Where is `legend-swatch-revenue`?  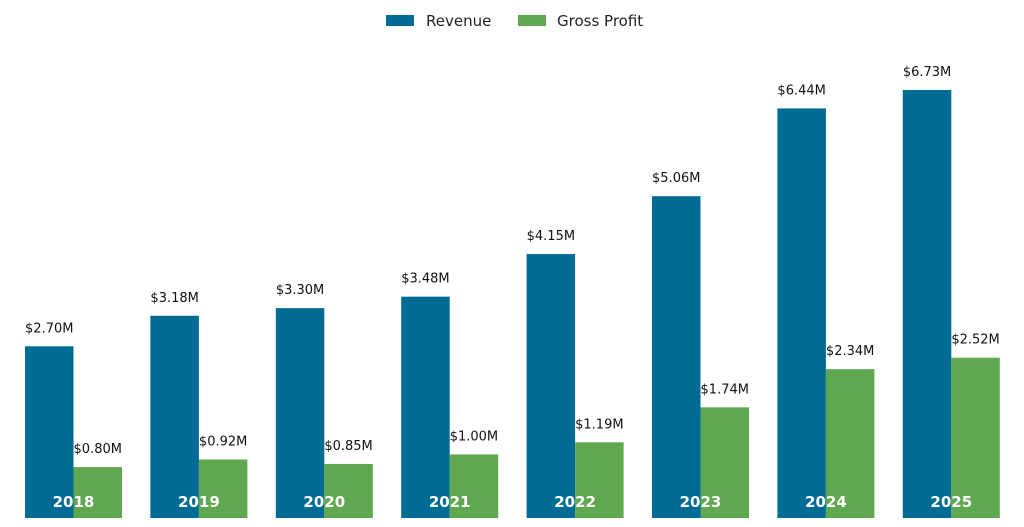 legend-swatch-revenue is located at coordinates (400, 20).